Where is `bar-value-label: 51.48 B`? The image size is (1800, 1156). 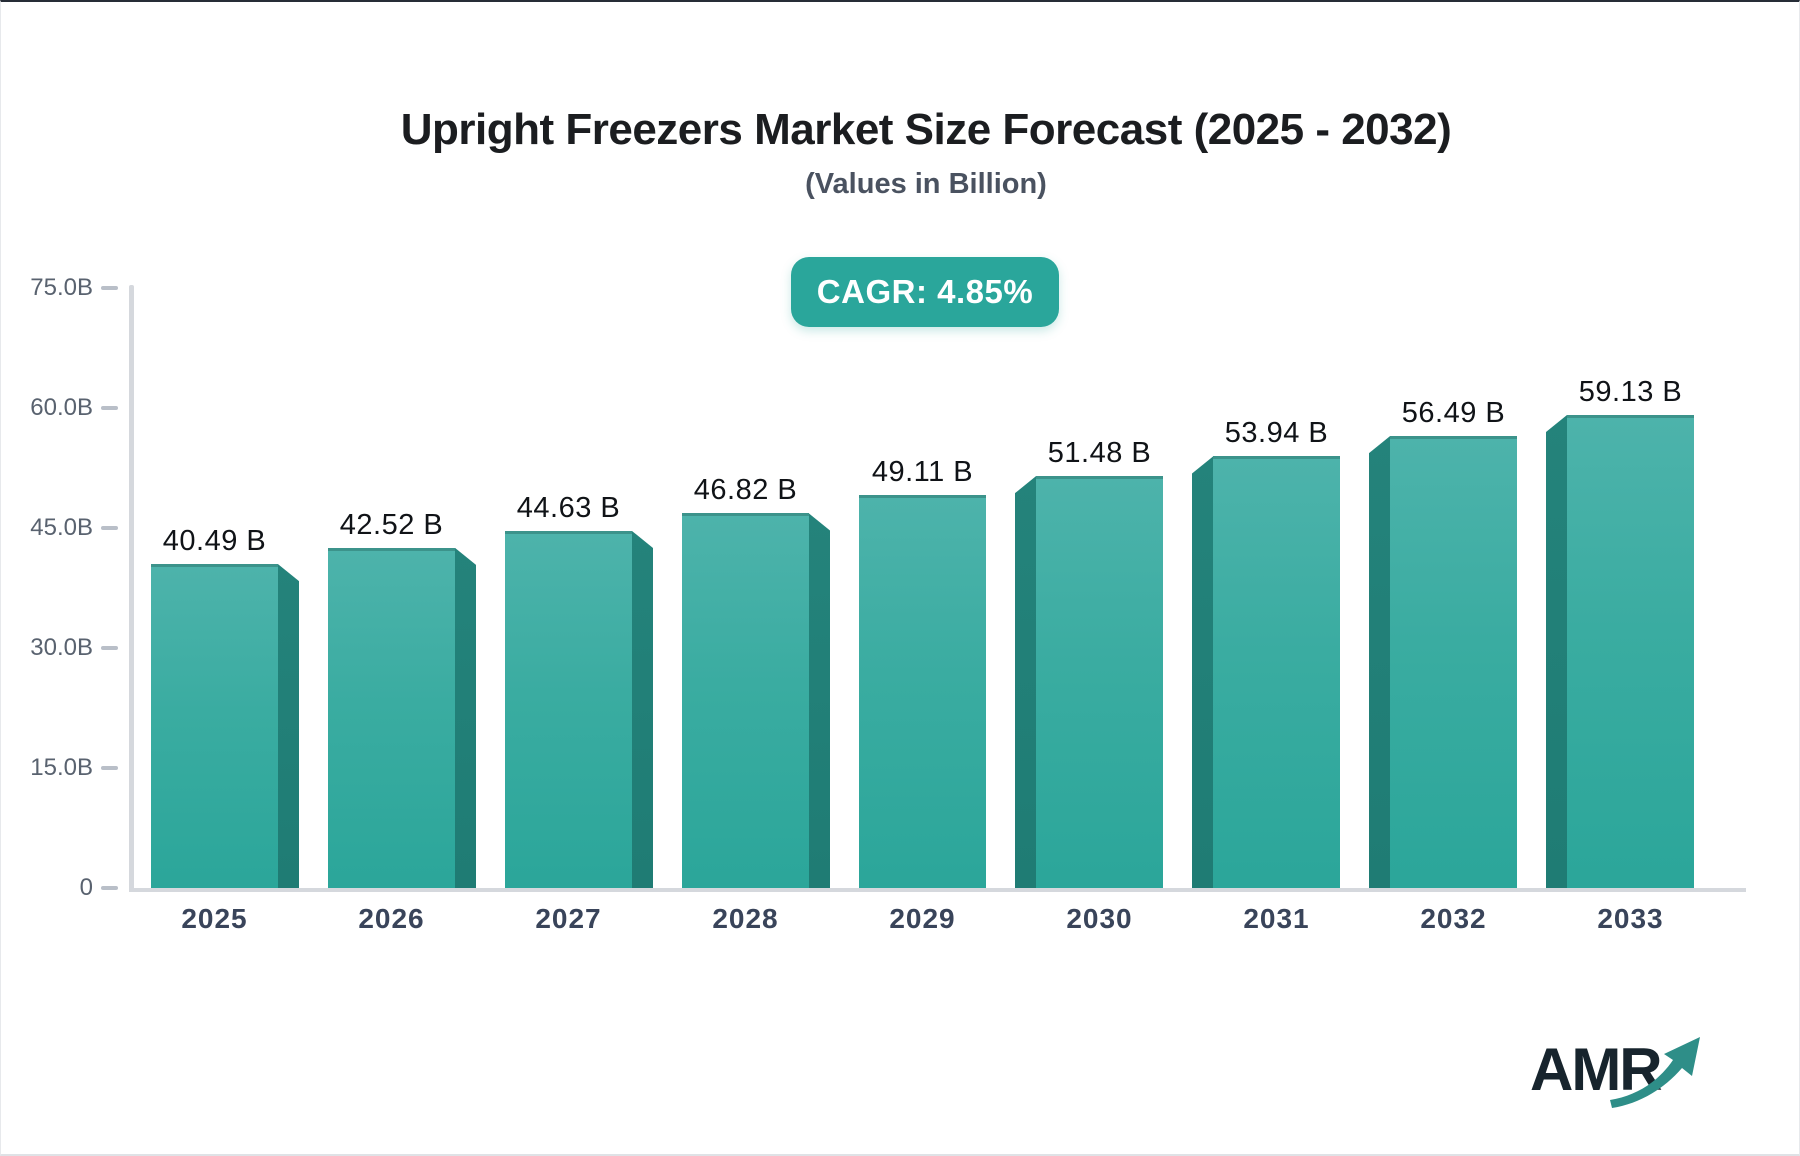 bar-value-label: 51.48 B is located at coordinates (1099, 453).